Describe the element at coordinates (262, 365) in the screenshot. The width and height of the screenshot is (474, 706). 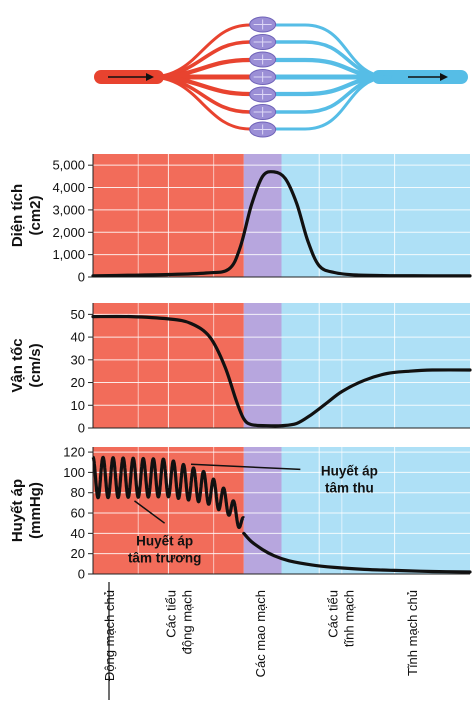
I see `region-band-capillaries` at that location.